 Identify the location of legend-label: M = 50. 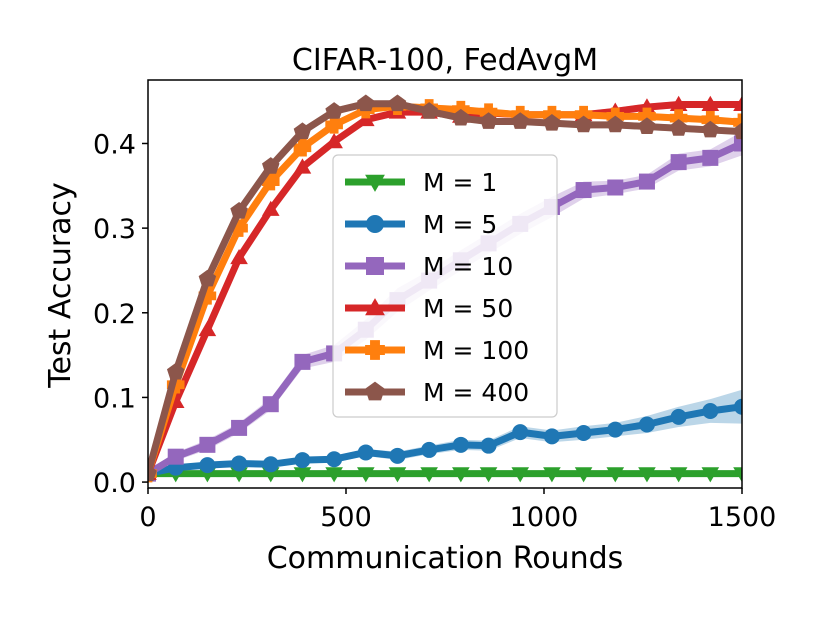
(468, 308).